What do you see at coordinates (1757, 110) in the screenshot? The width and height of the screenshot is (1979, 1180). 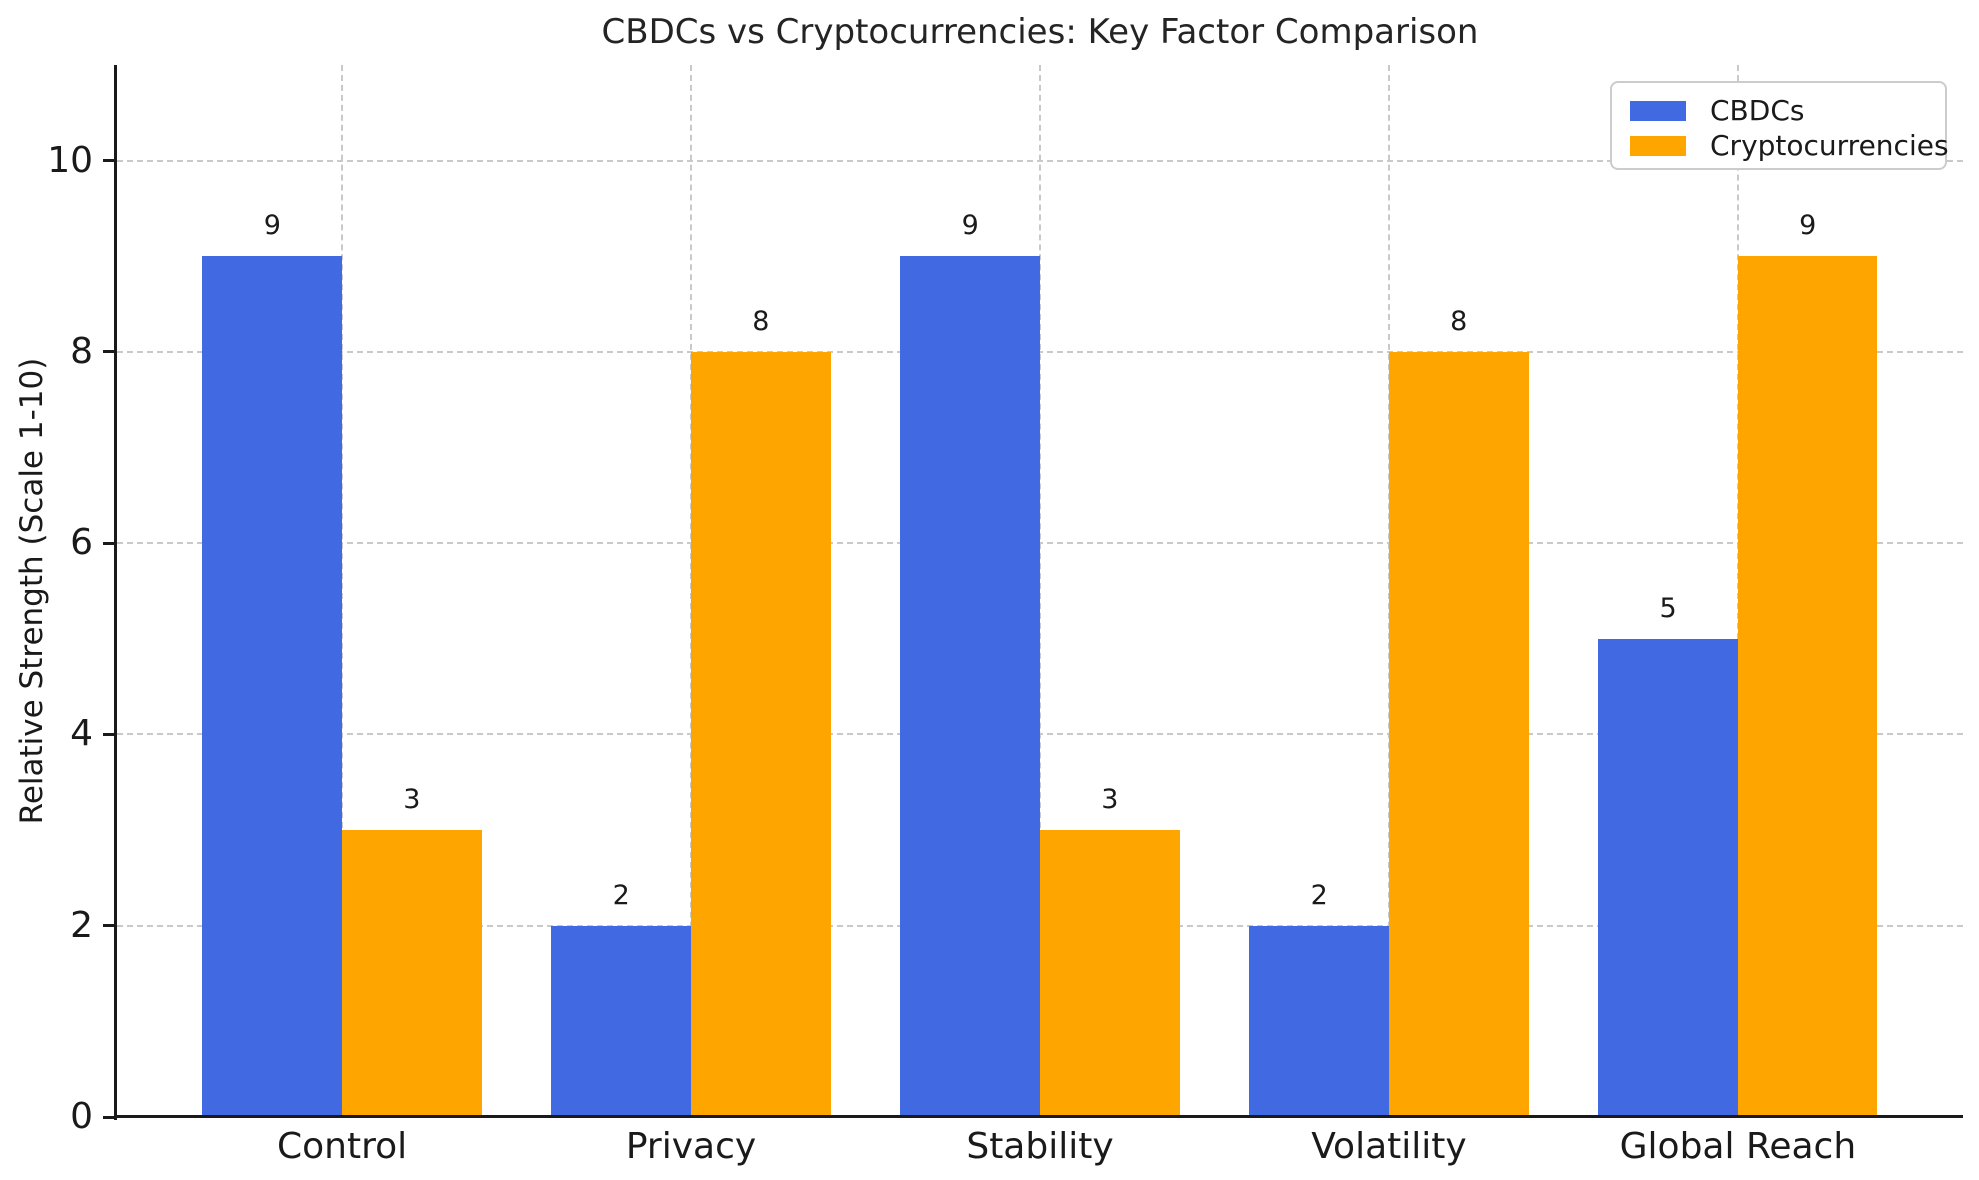 I see `legend-item-label: CBDCs` at bounding box center [1757, 110].